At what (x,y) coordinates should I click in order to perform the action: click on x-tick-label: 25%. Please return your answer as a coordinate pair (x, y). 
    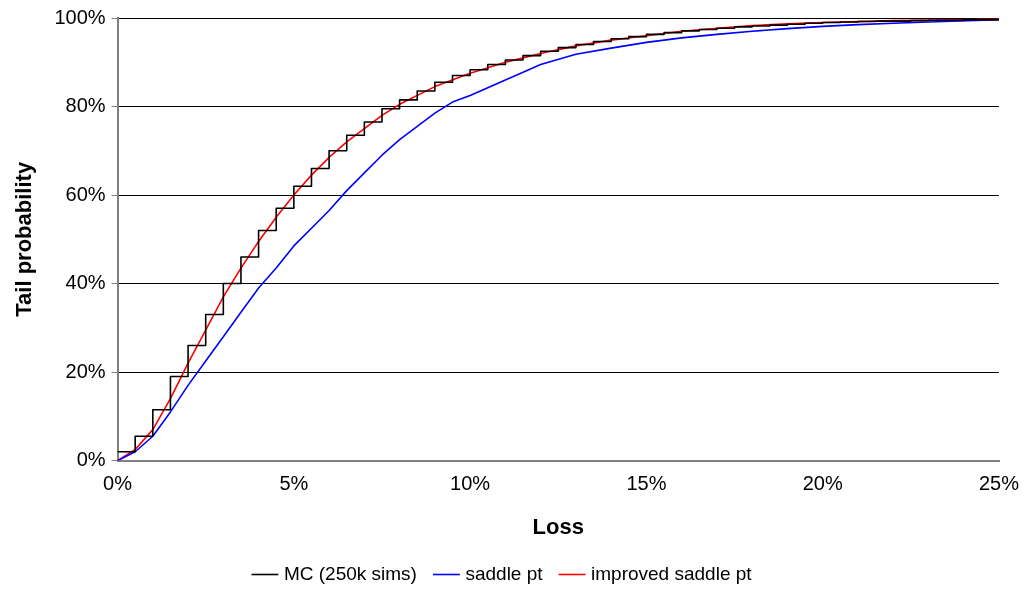
    Looking at the image, I should click on (999, 483).